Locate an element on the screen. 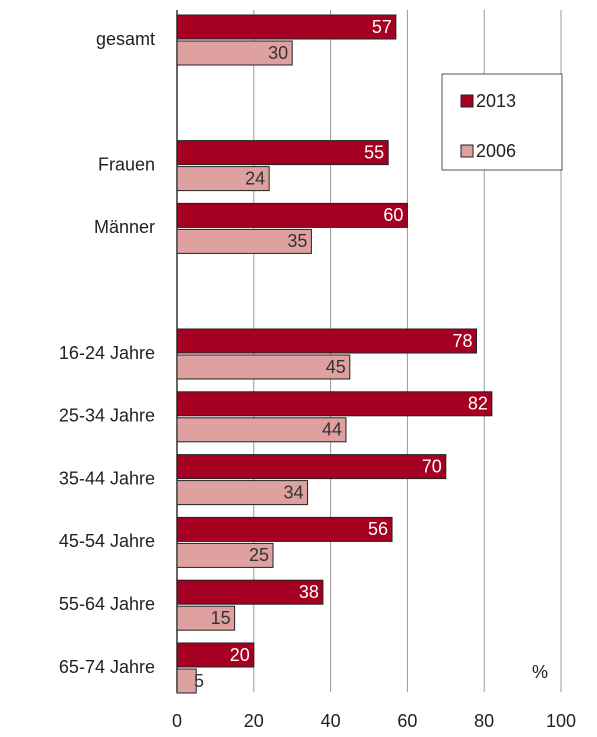 The image size is (597, 737). y-tick-label: Männer is located at coordinates (124, 227).